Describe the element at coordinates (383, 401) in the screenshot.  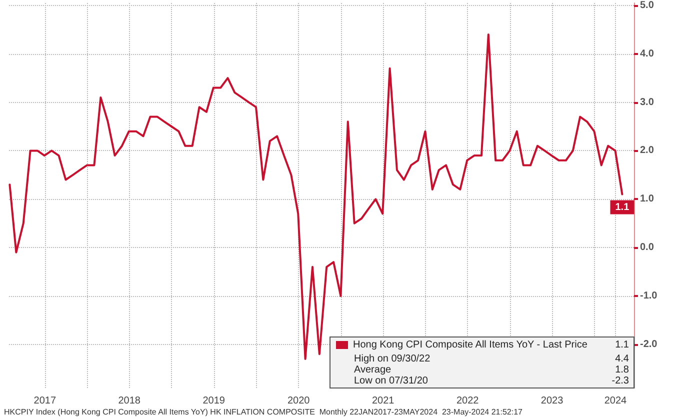
I see `x-tick-label: 2021` at that location.